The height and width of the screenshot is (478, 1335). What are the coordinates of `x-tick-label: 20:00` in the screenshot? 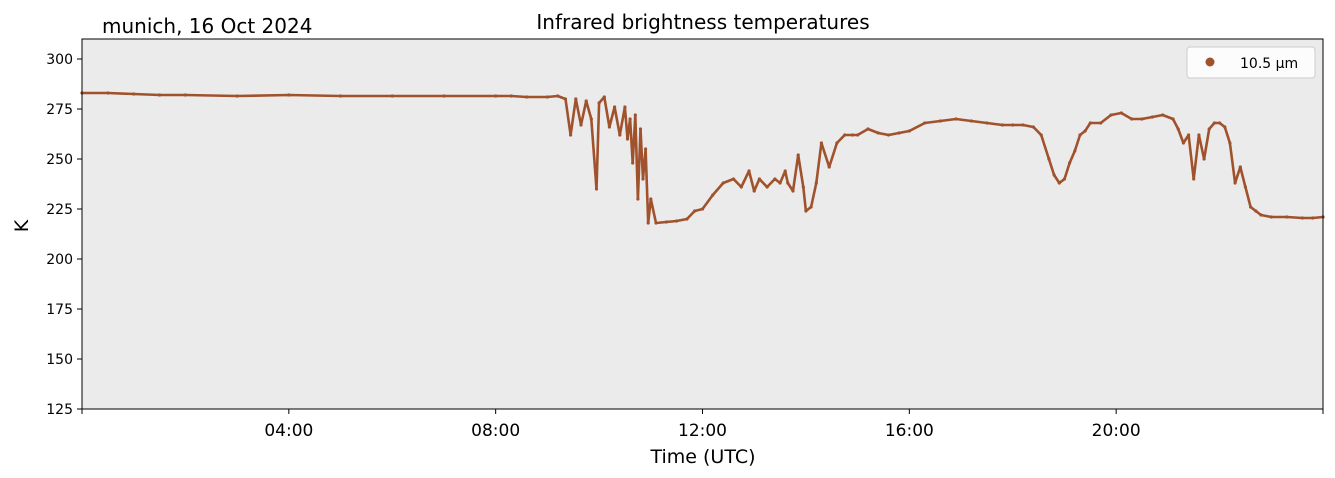 It's located at (1116, 431).